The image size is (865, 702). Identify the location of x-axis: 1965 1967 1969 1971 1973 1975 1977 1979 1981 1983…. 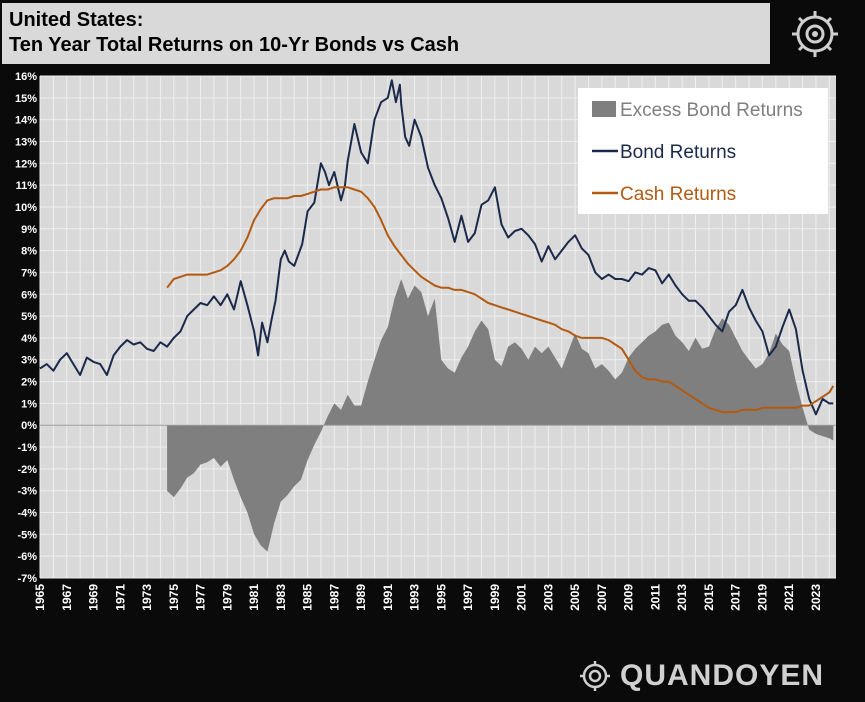
(428, 597).